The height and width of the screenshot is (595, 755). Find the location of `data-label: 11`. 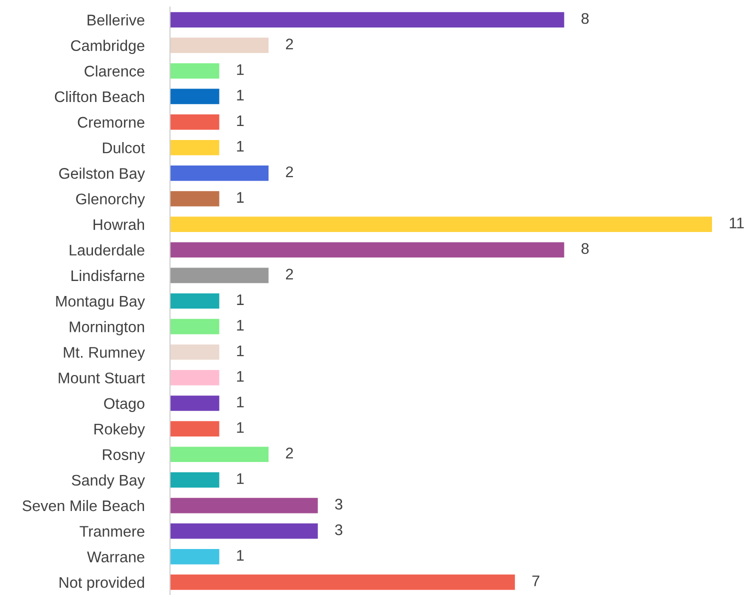

data-label: 11 is located at coordinates (737, 223).